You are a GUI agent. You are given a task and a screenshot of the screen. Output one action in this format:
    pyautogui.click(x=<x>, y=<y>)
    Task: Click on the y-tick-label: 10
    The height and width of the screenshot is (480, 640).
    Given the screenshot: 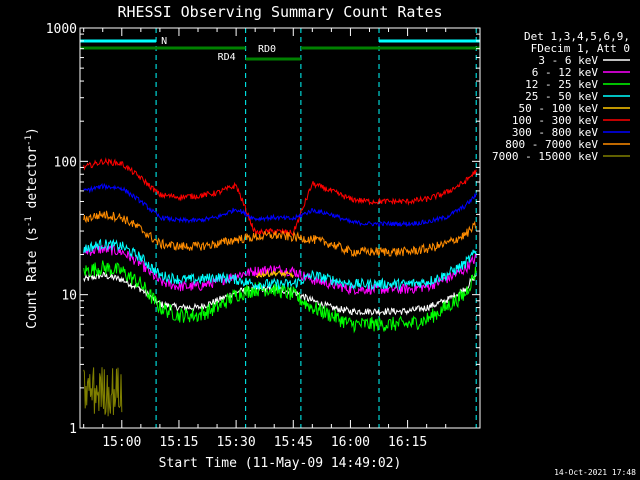 What is the action you would take?
    pyautogui.click(x=69, y=296)
    